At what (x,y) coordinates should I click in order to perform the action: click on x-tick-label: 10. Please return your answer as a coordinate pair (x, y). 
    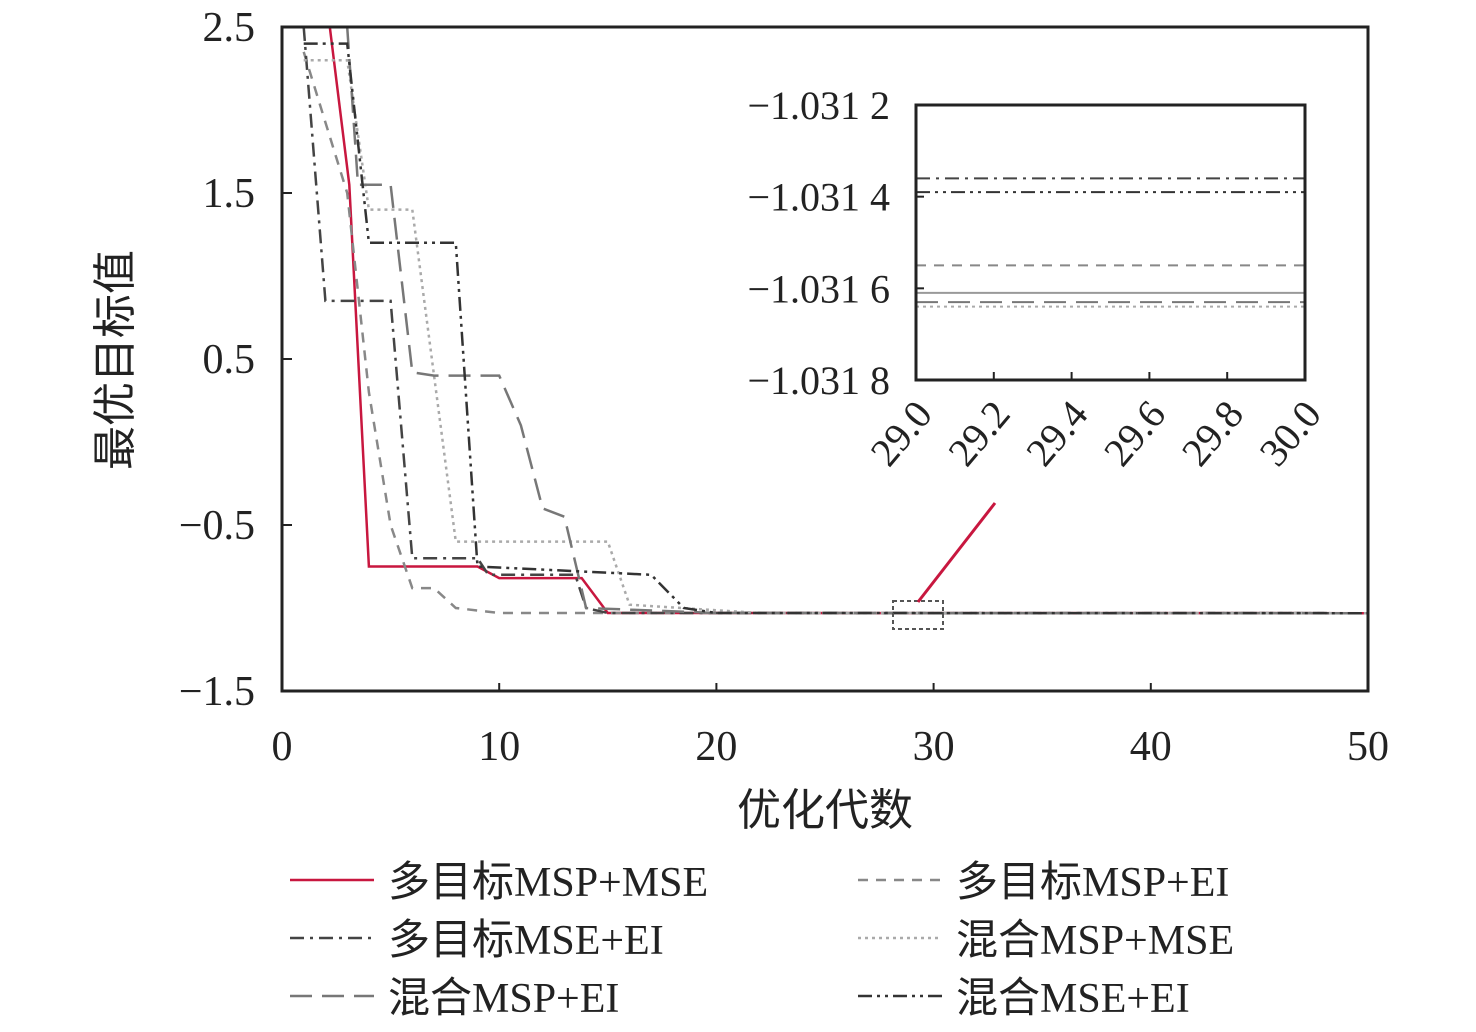
    Looking at the image, I should click on (499, 747).